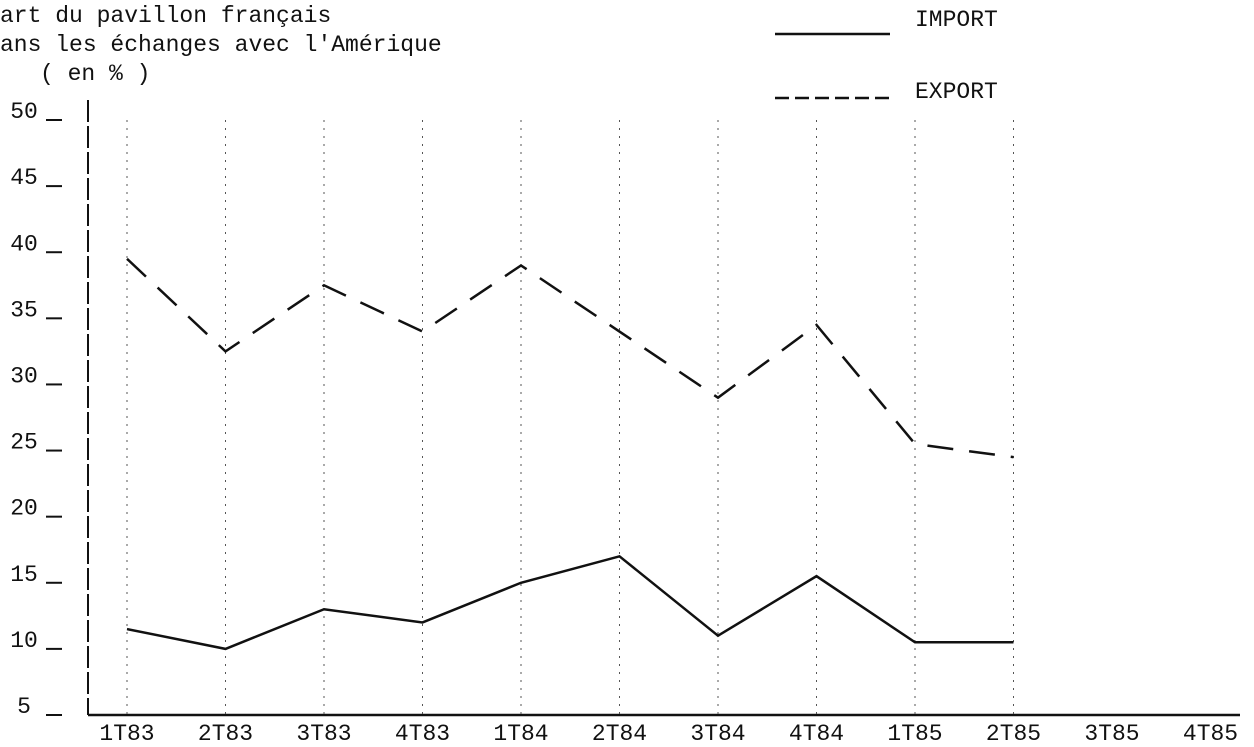  Describe the element at coordinates (520, 734) in the screenshot. I see `x-tick-label: 1T84` at that location.